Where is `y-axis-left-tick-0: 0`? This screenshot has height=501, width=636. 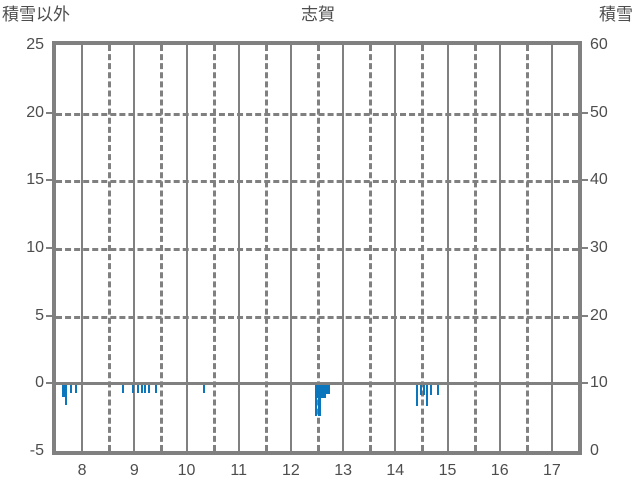
y-axis-left-tick-0: 0 is located at coordinates (39, 383).